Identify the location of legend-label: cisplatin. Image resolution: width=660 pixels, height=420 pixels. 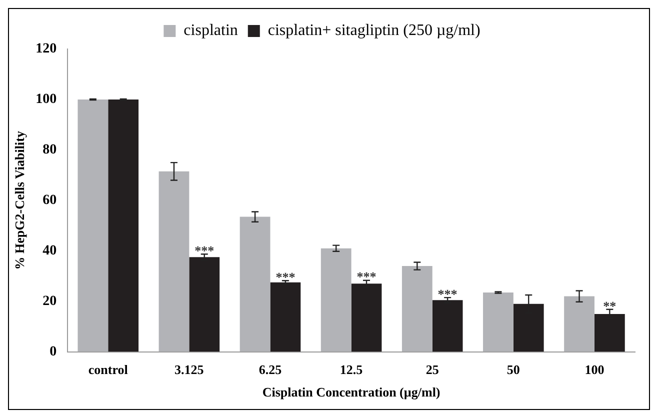
(211, 31).